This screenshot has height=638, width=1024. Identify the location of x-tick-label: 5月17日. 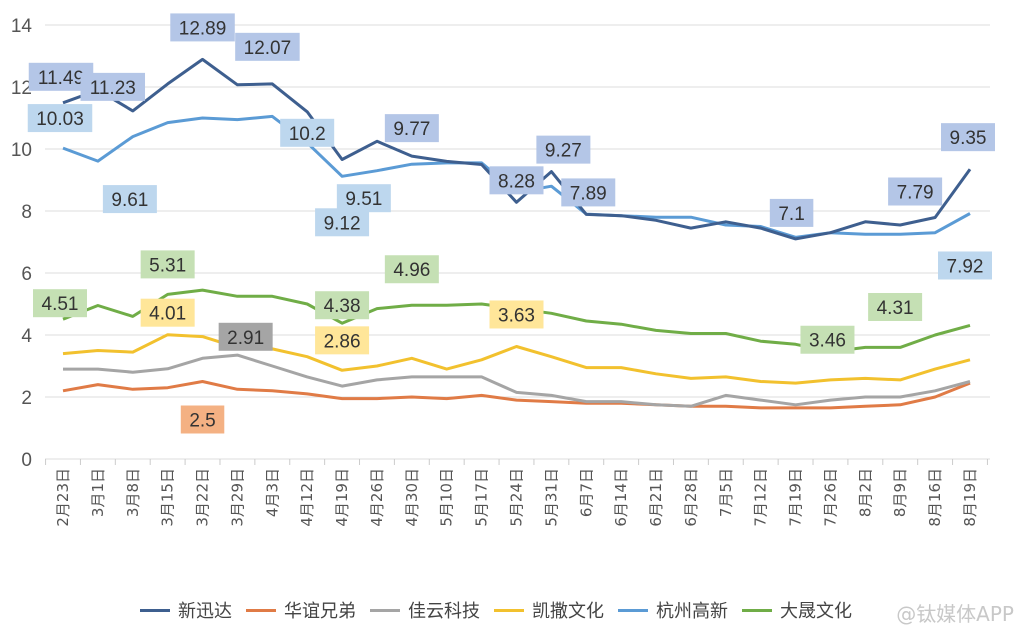
(482, 497).